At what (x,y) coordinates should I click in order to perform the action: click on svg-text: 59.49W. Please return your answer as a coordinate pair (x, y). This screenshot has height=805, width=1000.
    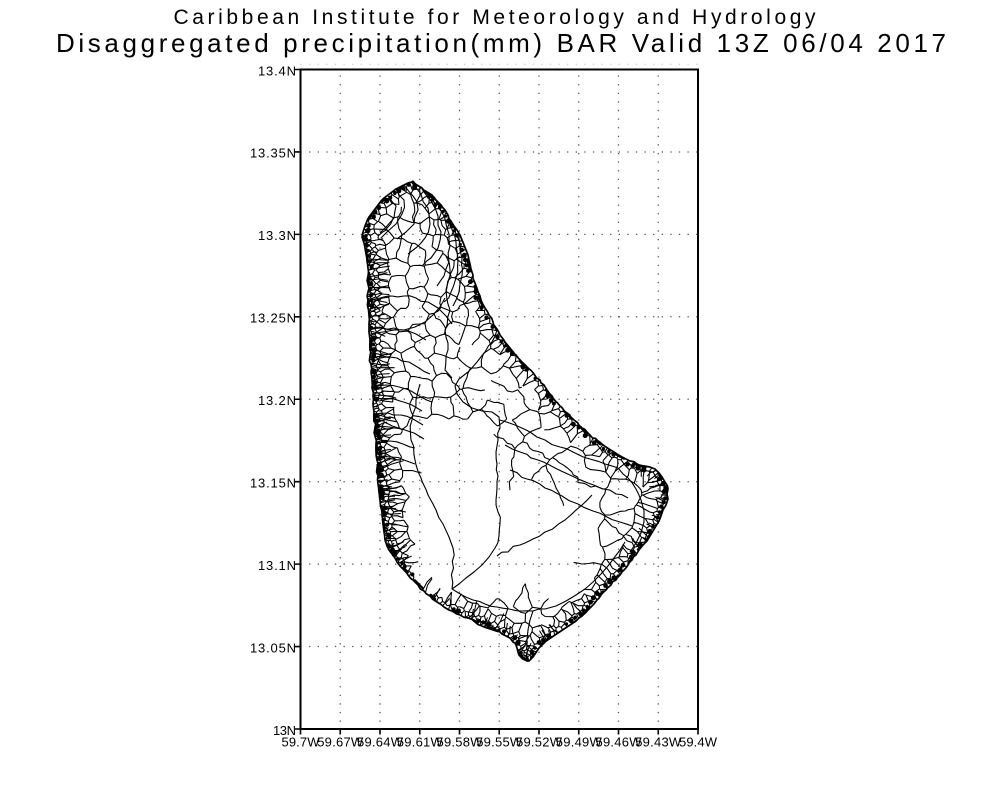
    Looking at the image, I should click on (579, 742).